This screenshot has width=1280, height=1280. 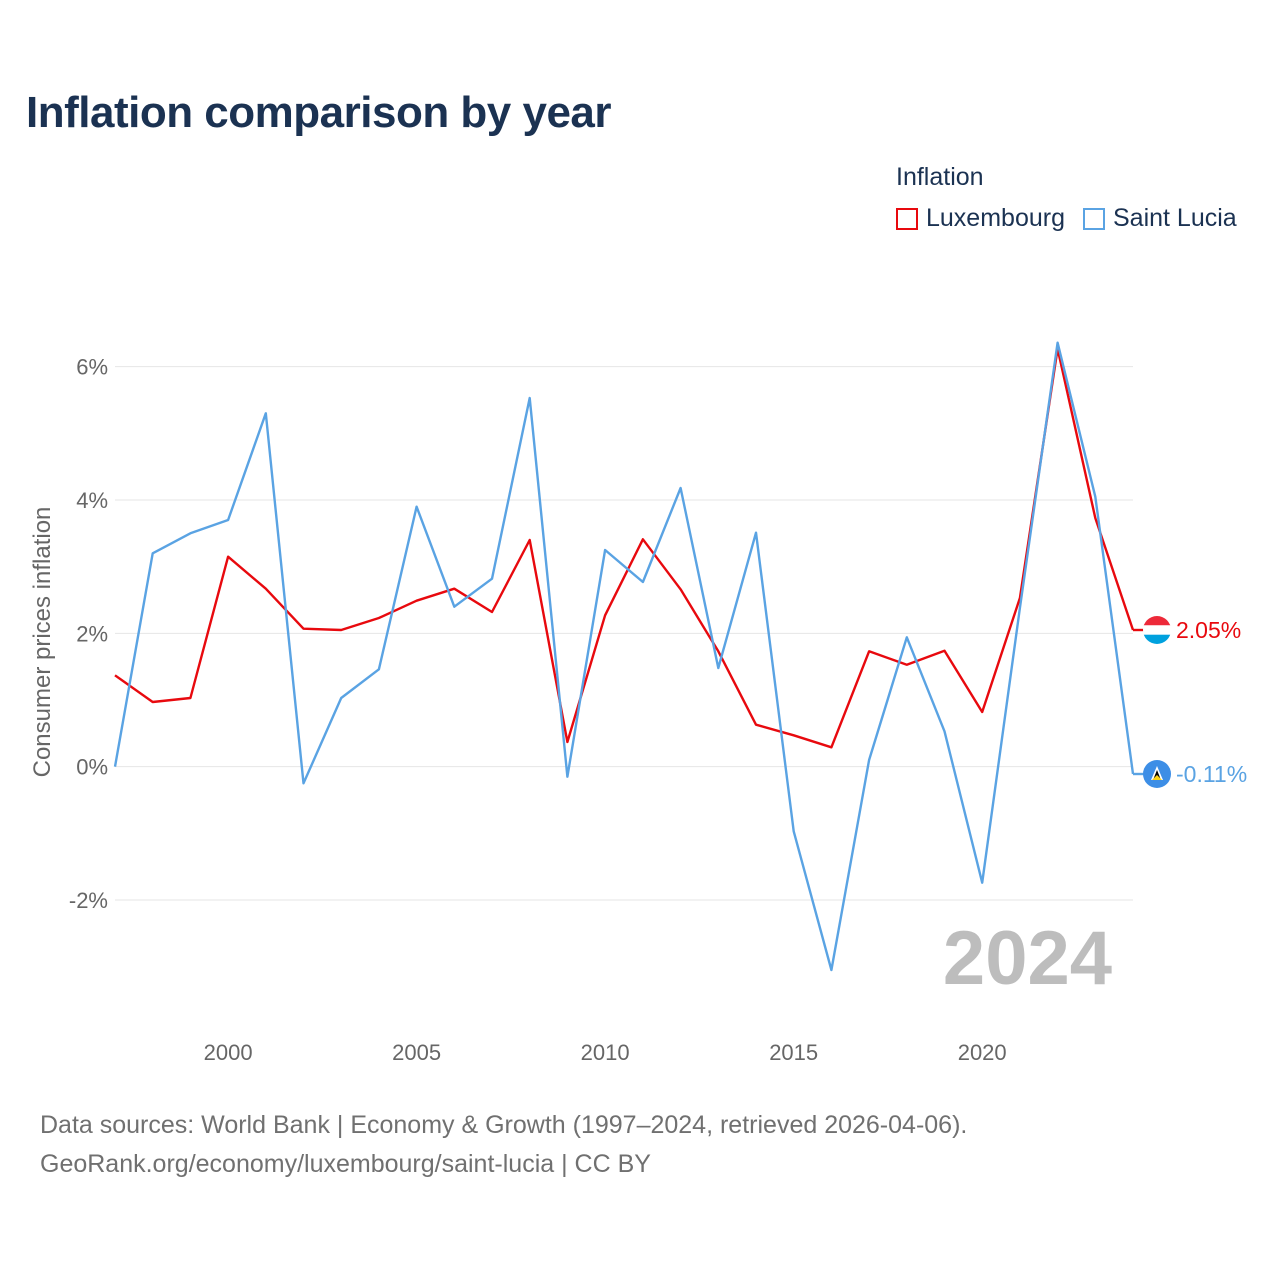 I want to click on flag-icon-luxembourg, so click(x=1157, y=630).